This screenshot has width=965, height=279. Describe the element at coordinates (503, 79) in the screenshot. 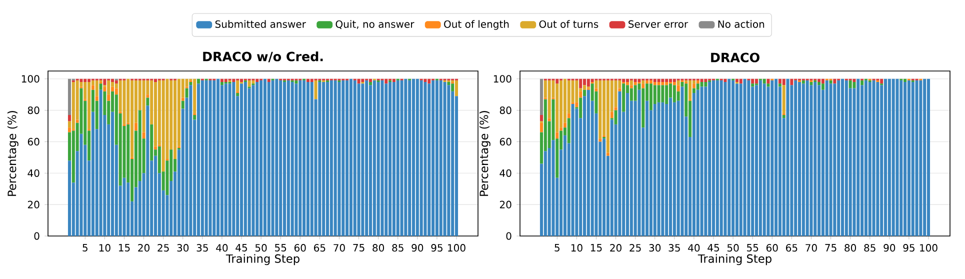

I see `y-tick-label: 100` at that location.